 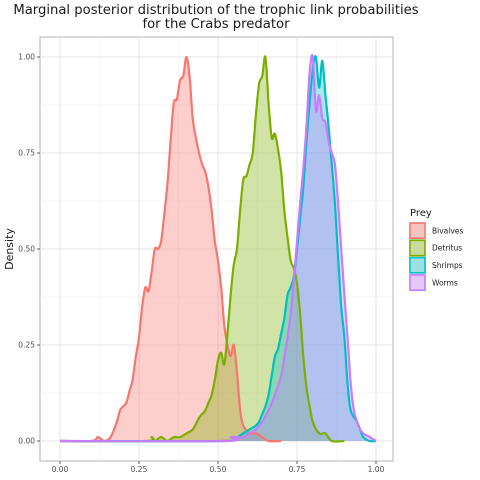 I want to click on legend-key-bivalves, so click(x=417, y=231).